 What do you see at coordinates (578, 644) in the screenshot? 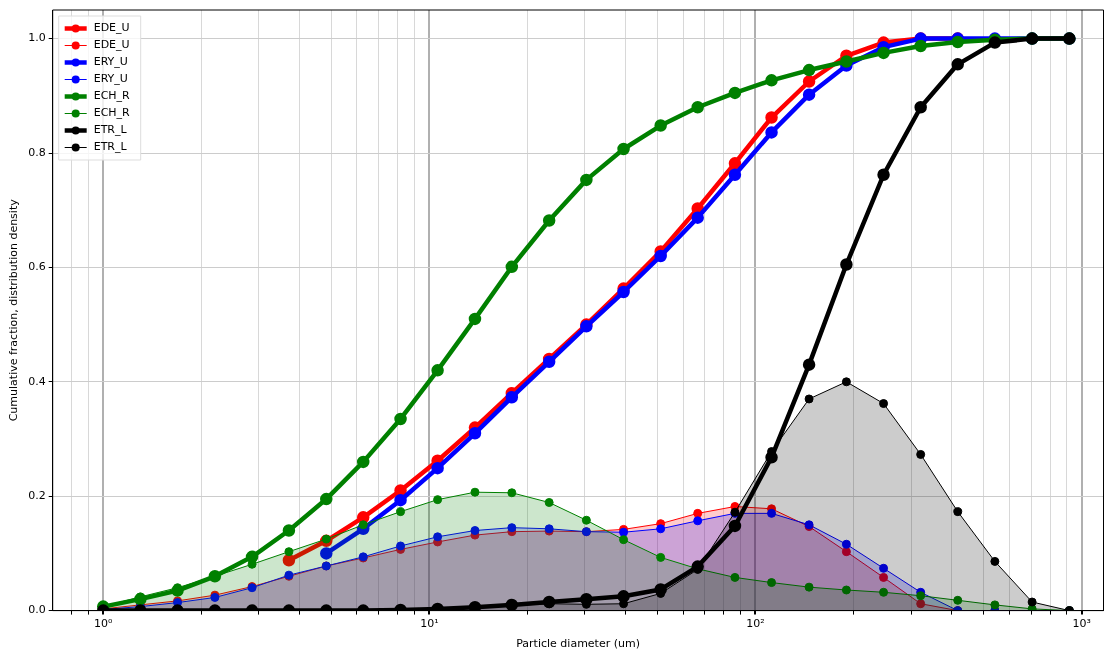
I see `x-axis-title: Particle diameter (um)` at bounding box center [578, 644].